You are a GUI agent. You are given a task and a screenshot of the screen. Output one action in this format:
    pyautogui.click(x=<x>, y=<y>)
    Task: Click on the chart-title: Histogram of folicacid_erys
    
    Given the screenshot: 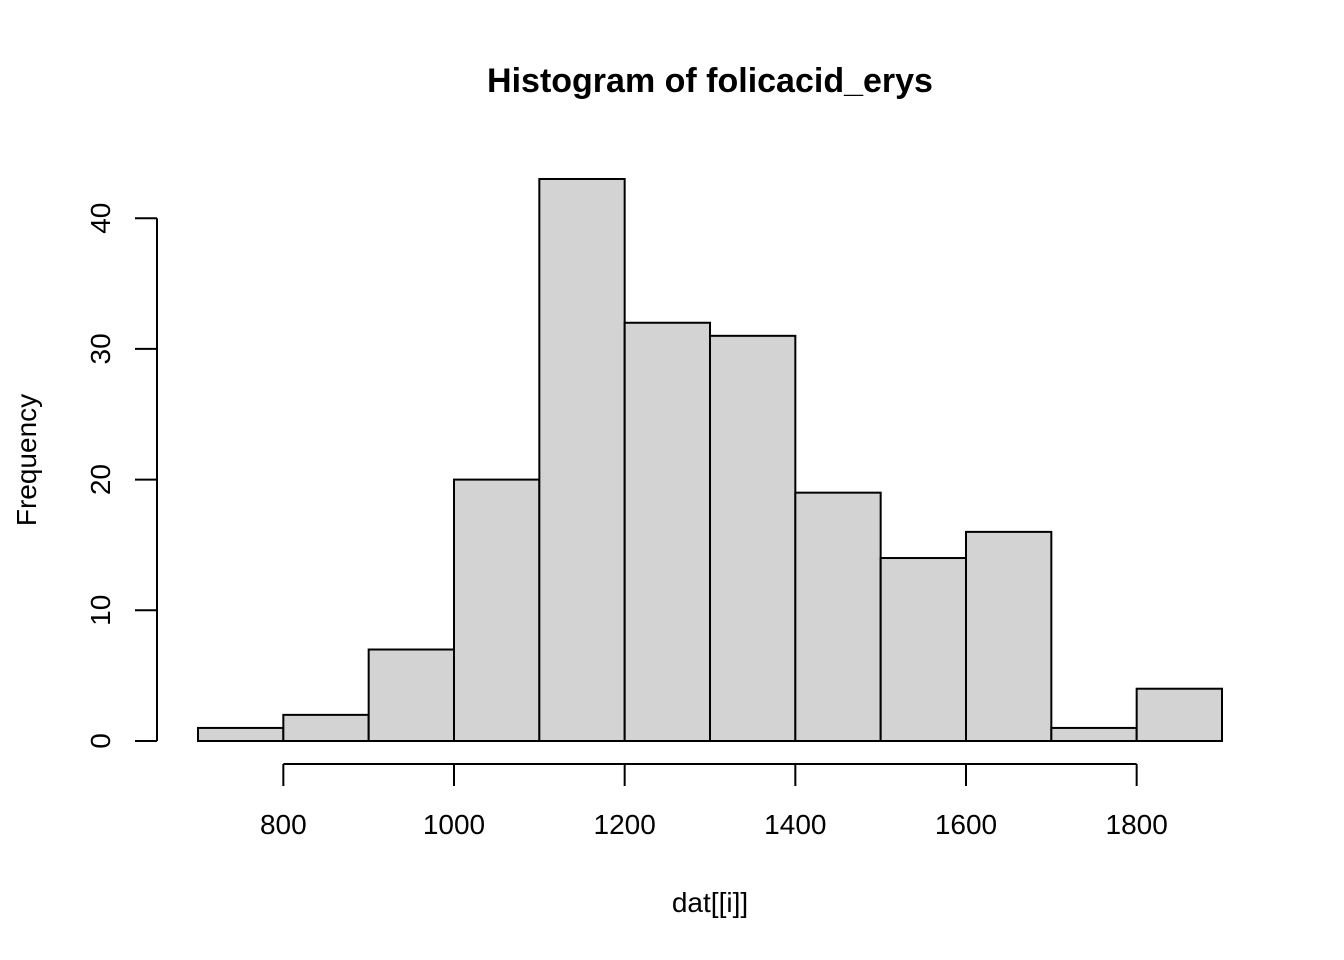 What is the action you would take?
    pyautogui.click(x=710, y=81)
    